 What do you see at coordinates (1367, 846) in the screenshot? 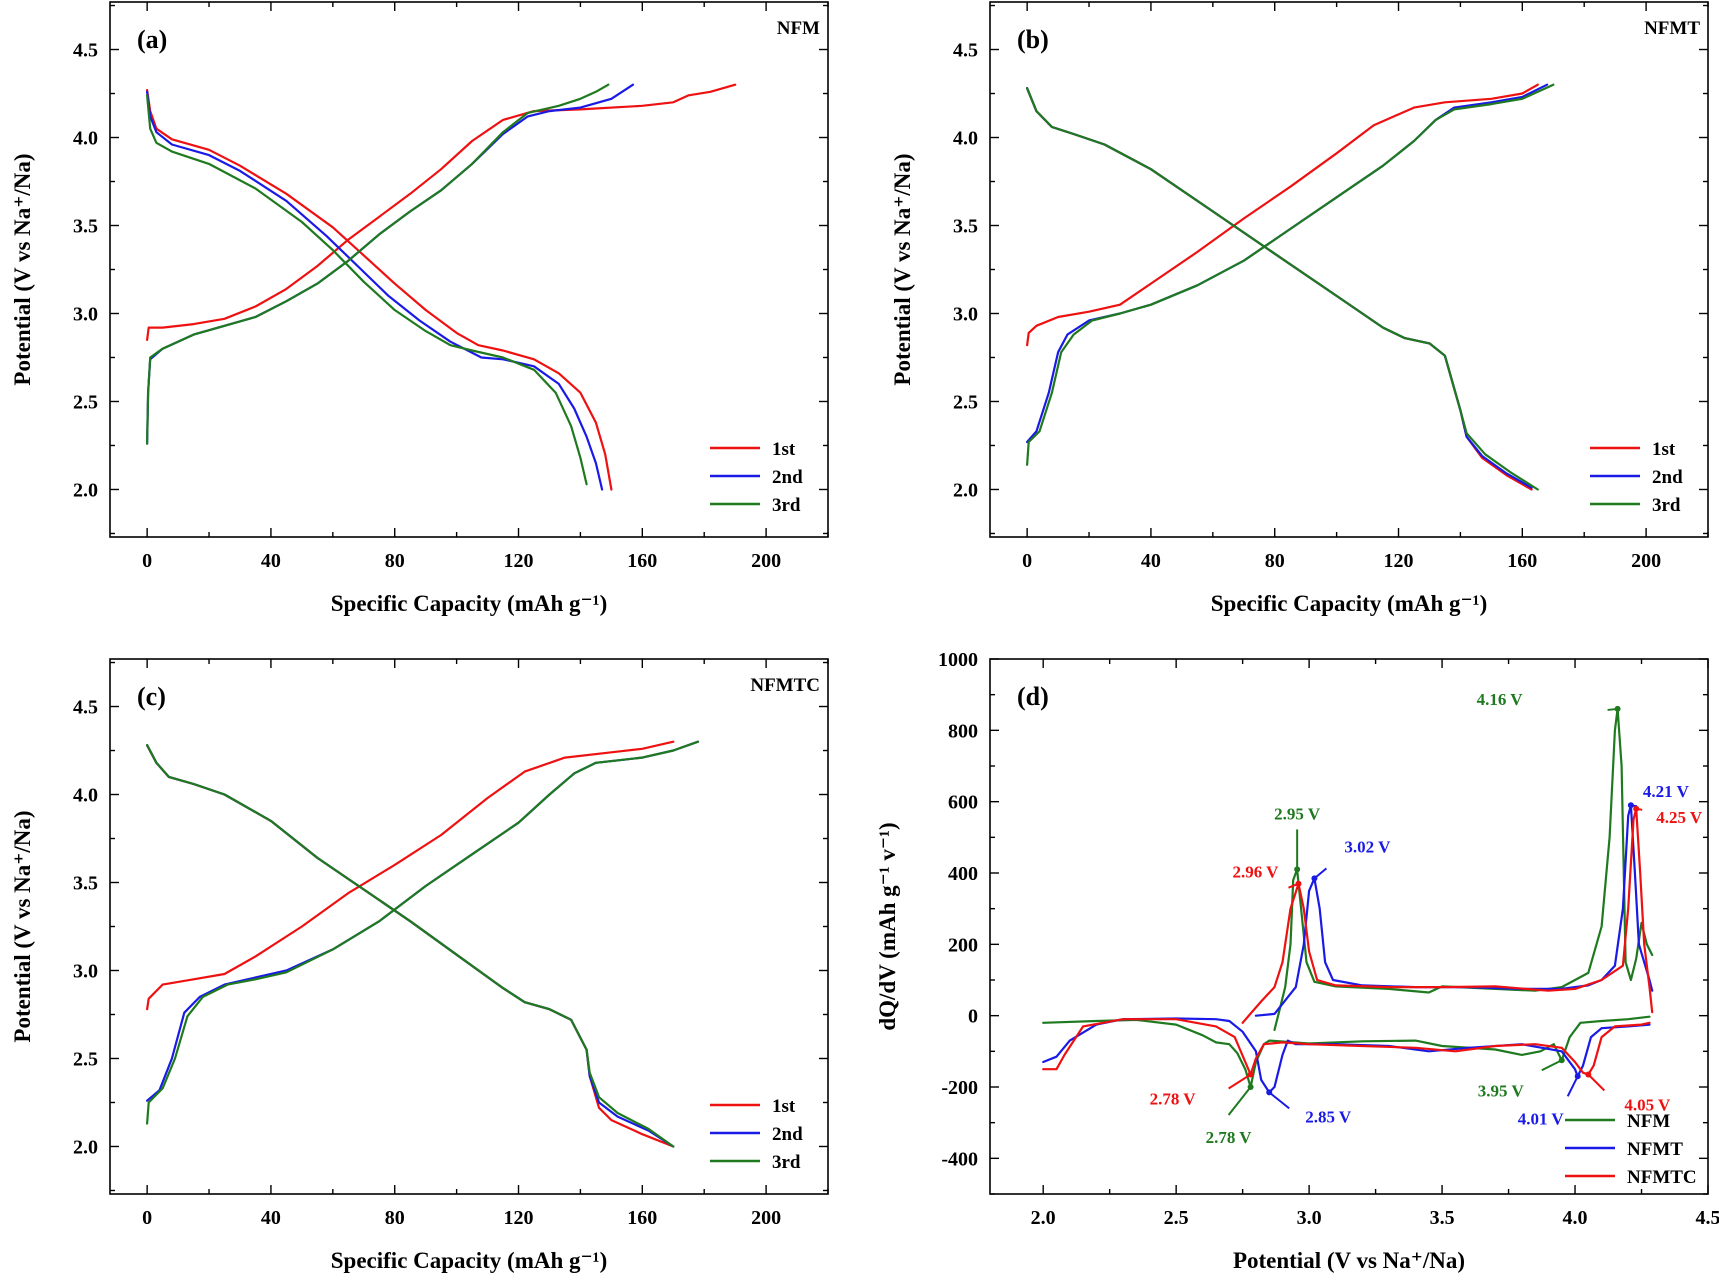
I see `peak-annotation: 3.02 V` at bounding box center [1367, 846].